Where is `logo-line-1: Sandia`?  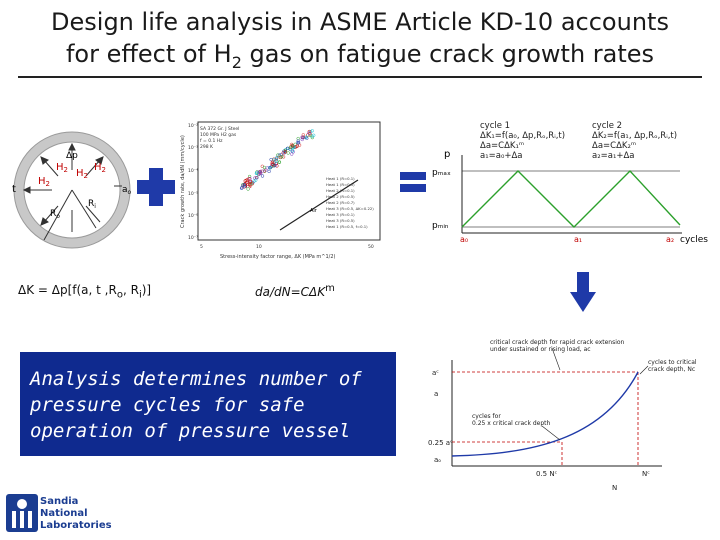 logo-line-1: Sandia is located at coordinates (59, 501).